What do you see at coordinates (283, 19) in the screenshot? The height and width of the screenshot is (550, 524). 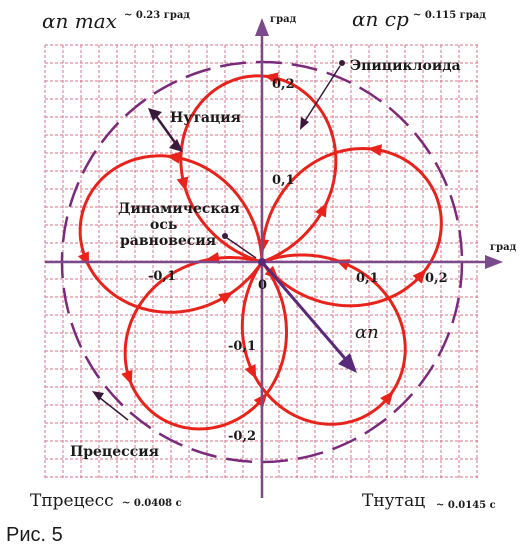 I see `y-axis-unit: град` at bounding box center [283, 19].